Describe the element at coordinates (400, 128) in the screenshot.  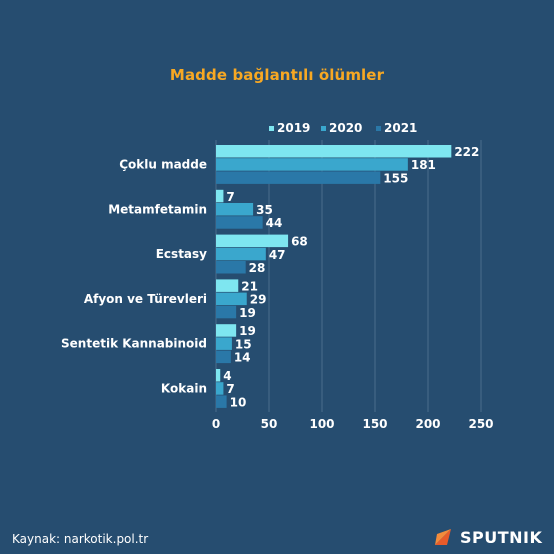
I see `legend-label: 2021` at that location.